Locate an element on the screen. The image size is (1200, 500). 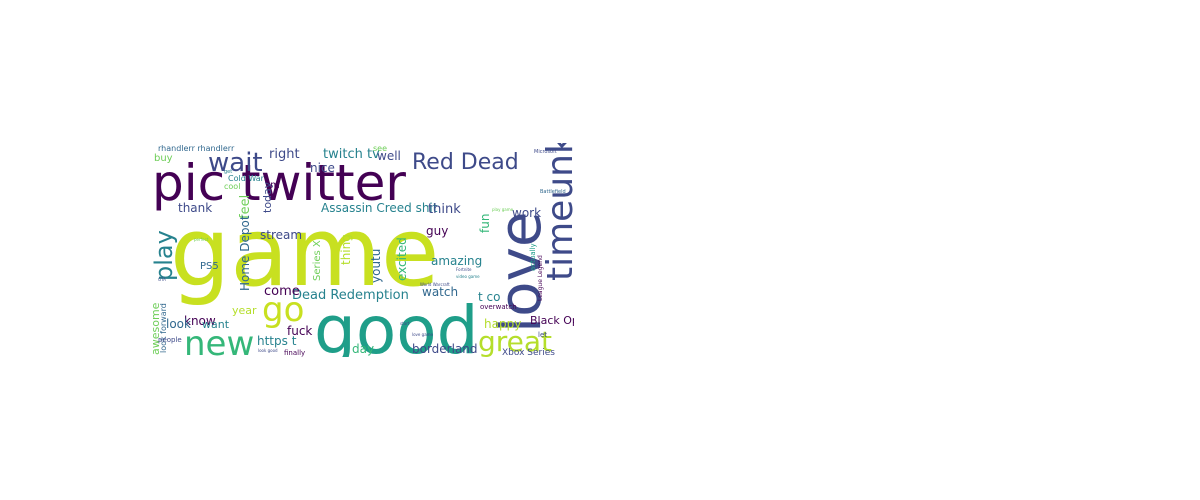
word-new: new is located at coordinates (219, 340).